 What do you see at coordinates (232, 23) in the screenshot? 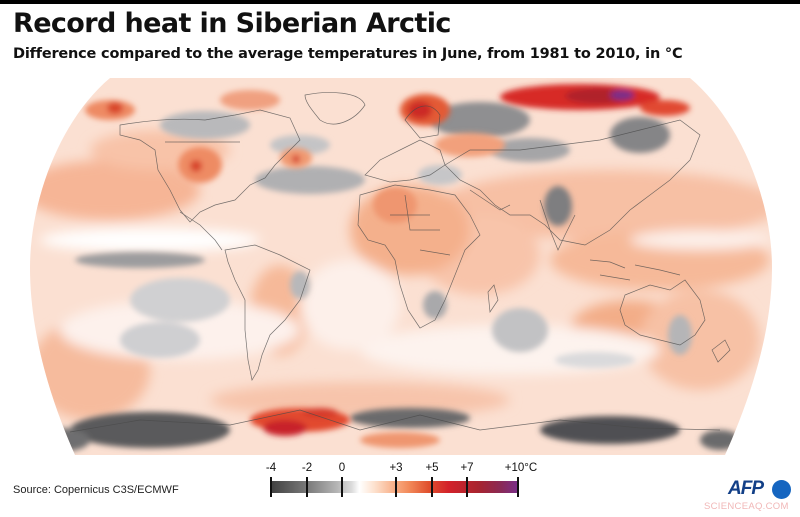
I see `chart-title: Record heat in Siberian Arctic` at bounding box center [232, 23].